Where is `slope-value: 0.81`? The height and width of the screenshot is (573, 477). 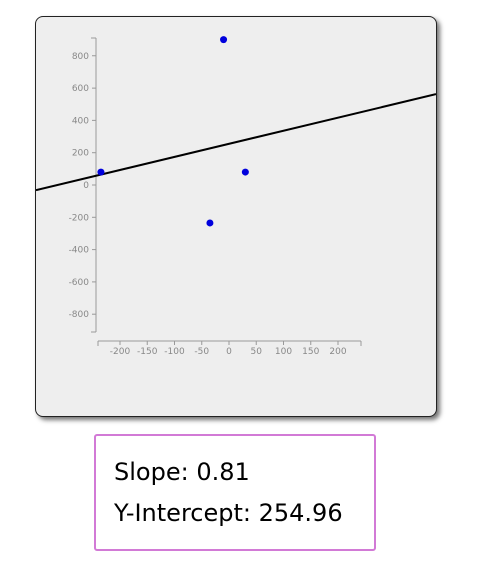
slope-value: 0.81 is located at coordinates (223, 472).